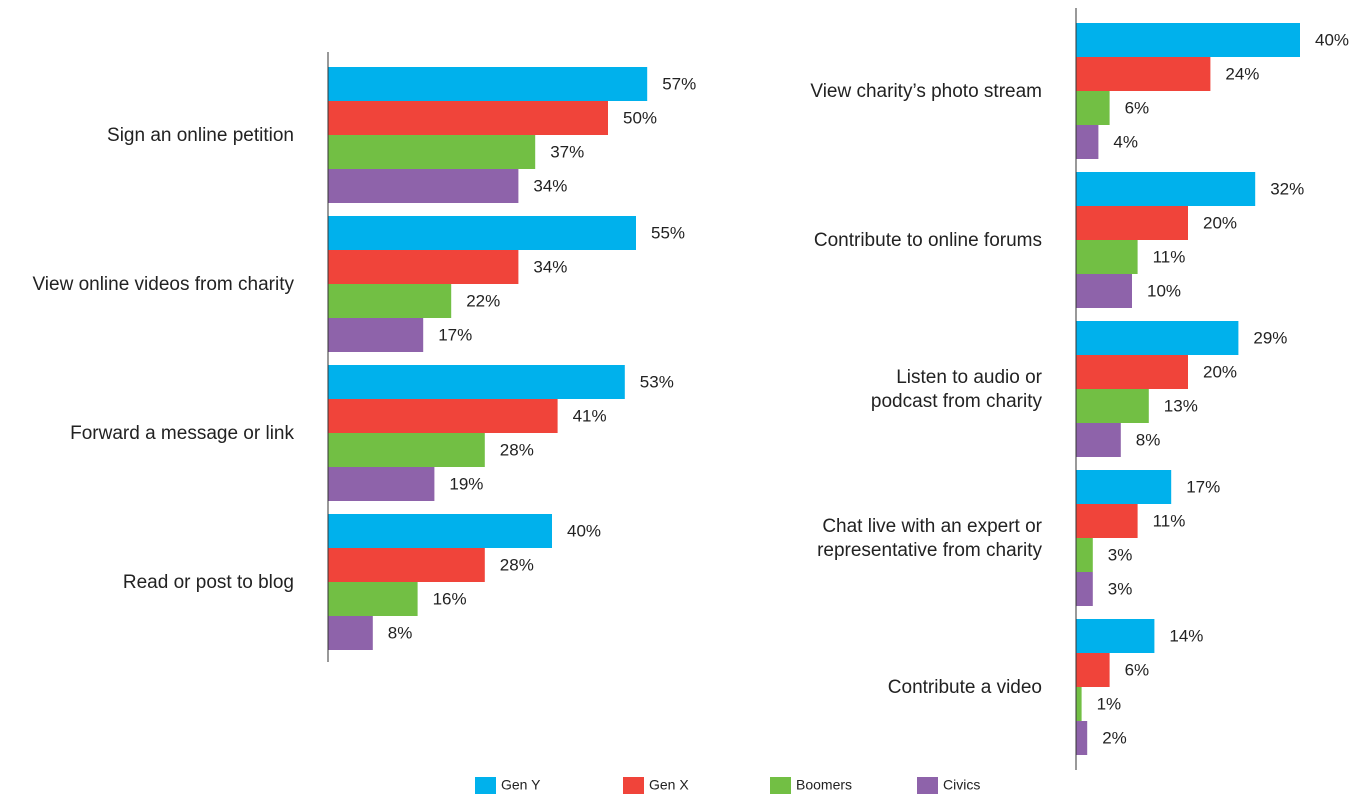 This screenshot has height=801, width=1364. Describe the element at coordinates (640, 117) in the screenshot. I see `data-label-gen-x-0-0: 50%` at that location.